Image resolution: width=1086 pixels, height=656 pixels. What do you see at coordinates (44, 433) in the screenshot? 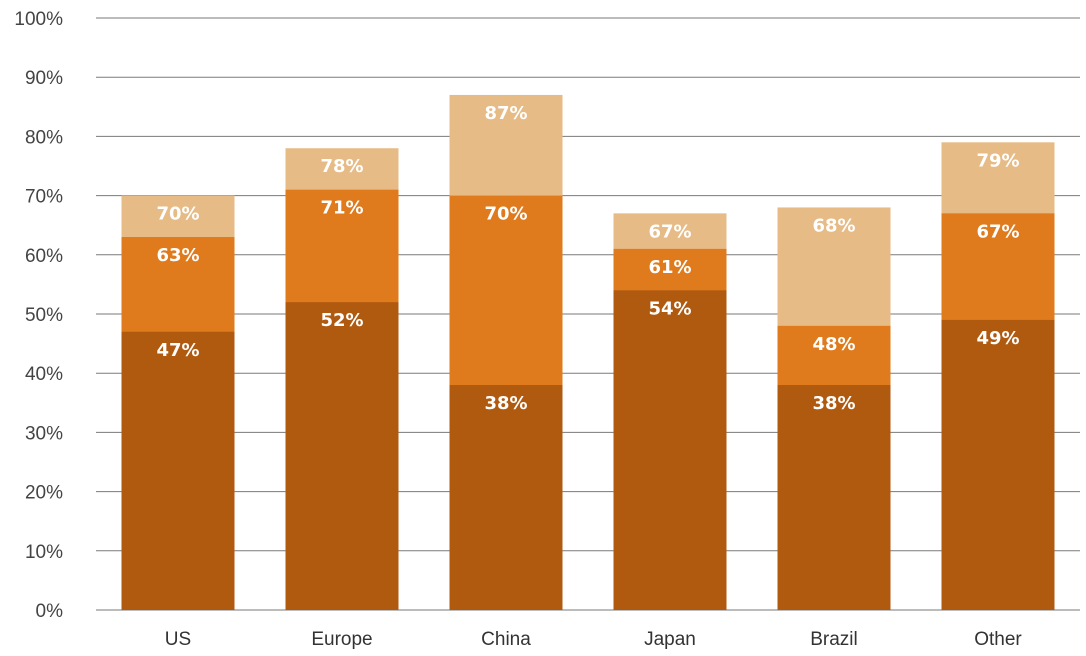
I see `y-tick-label: 30%` at bounding box center [44, 433].